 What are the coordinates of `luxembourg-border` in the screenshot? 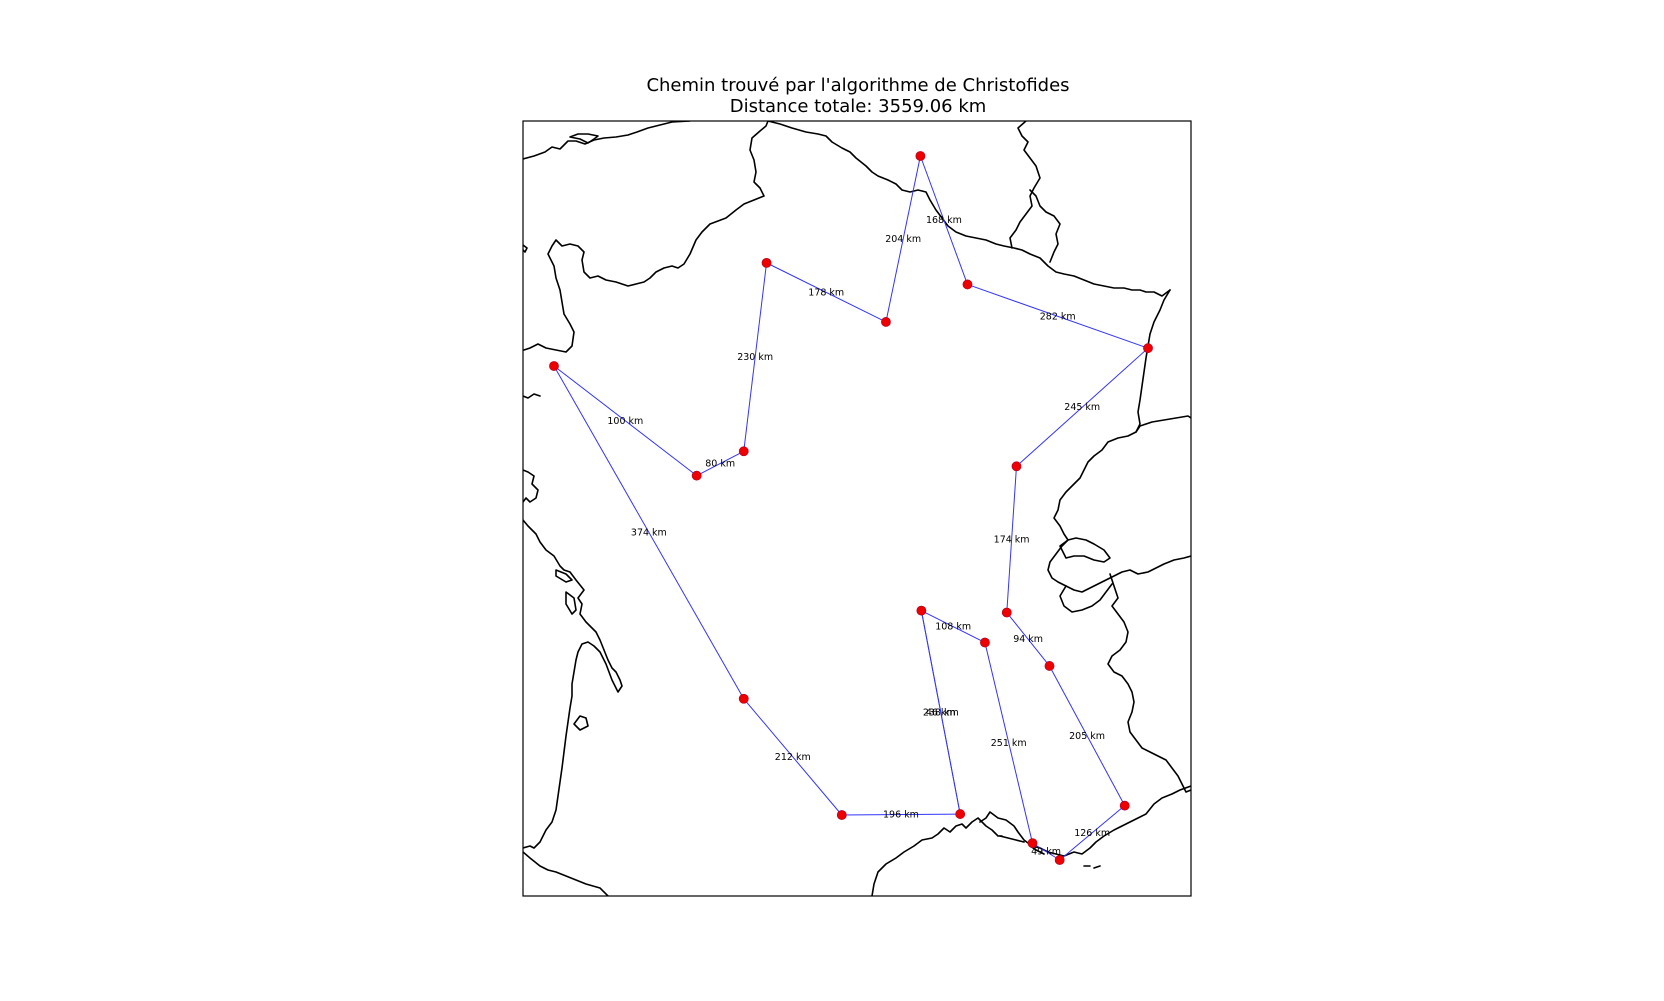 It's located at (1025, 185).